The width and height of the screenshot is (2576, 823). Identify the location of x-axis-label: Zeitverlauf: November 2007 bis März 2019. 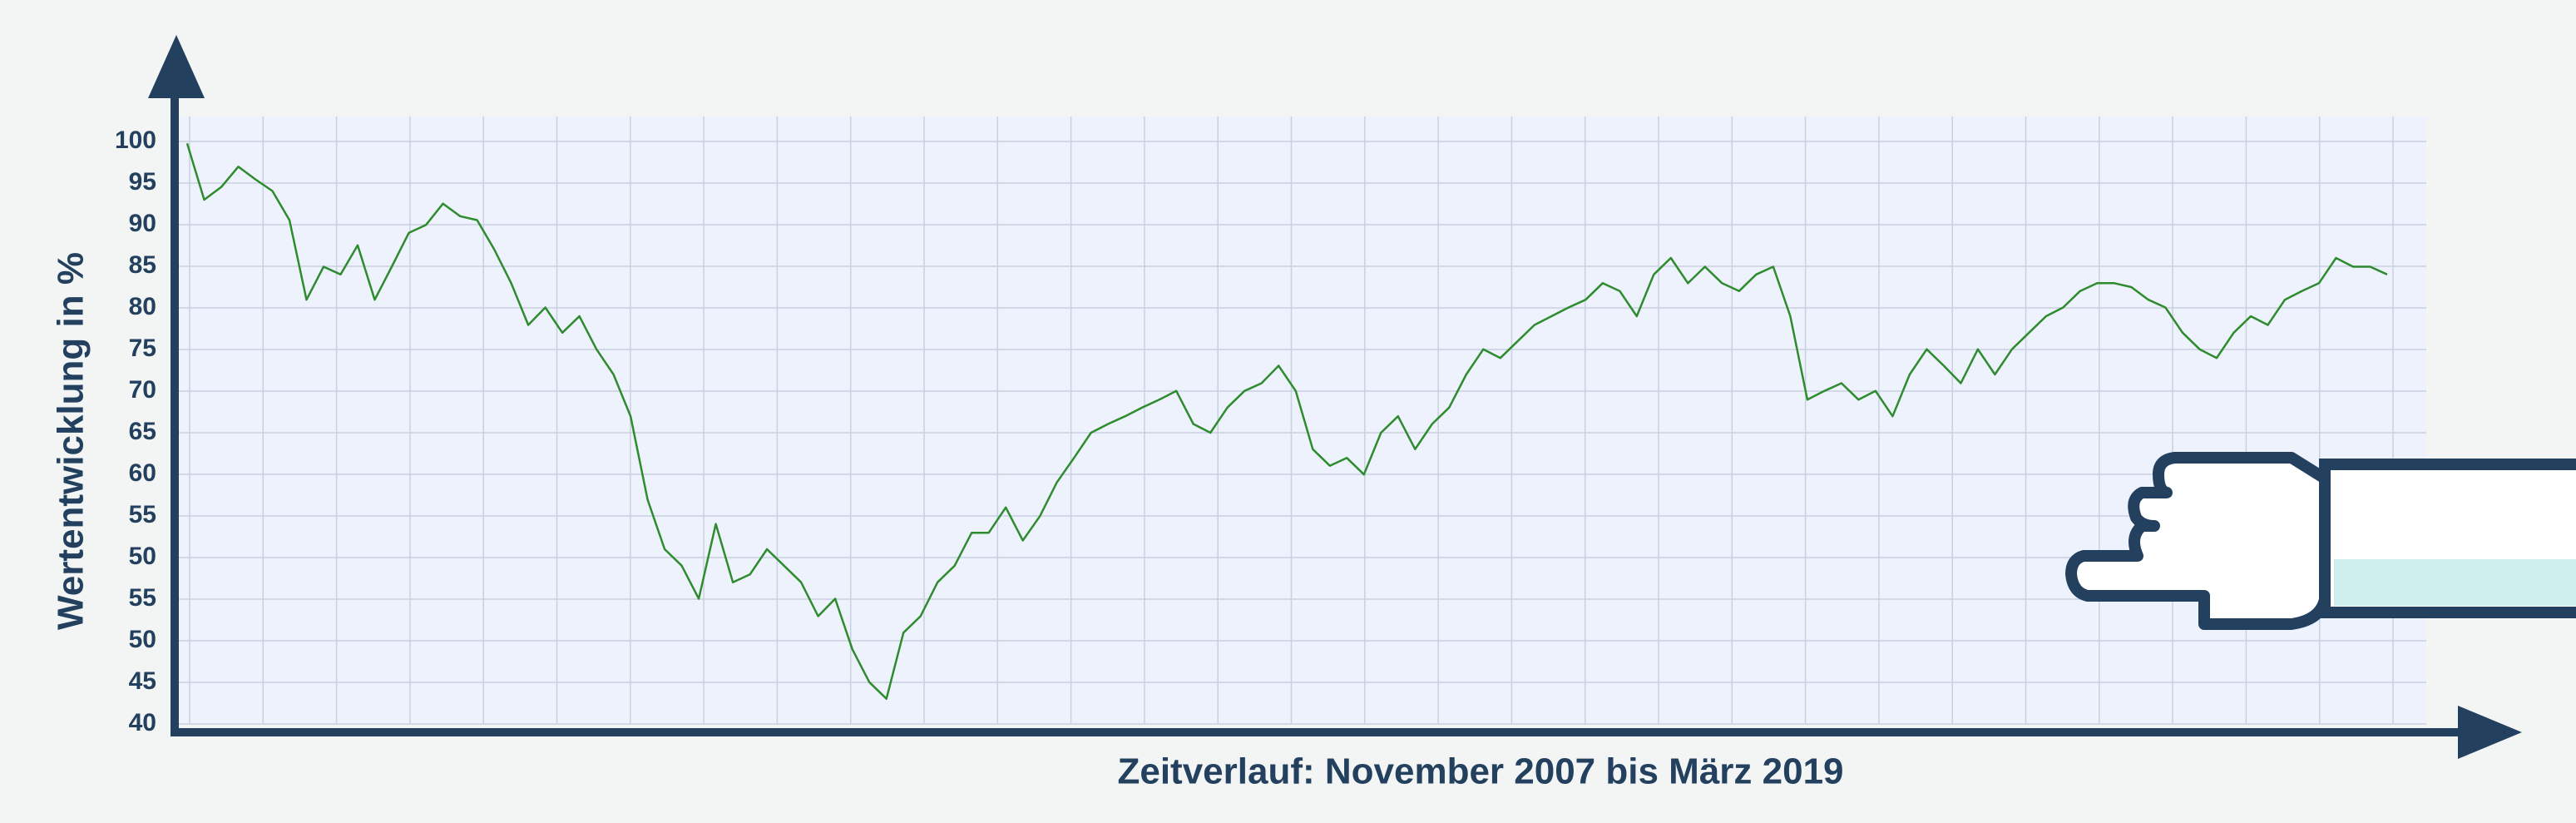
(1480, 771).